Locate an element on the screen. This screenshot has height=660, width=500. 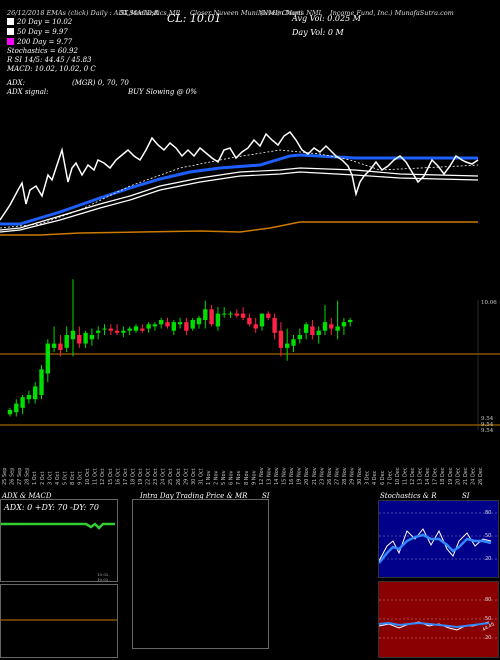
x-axis-label: 10 Oct is located at coordinates (88, 476).